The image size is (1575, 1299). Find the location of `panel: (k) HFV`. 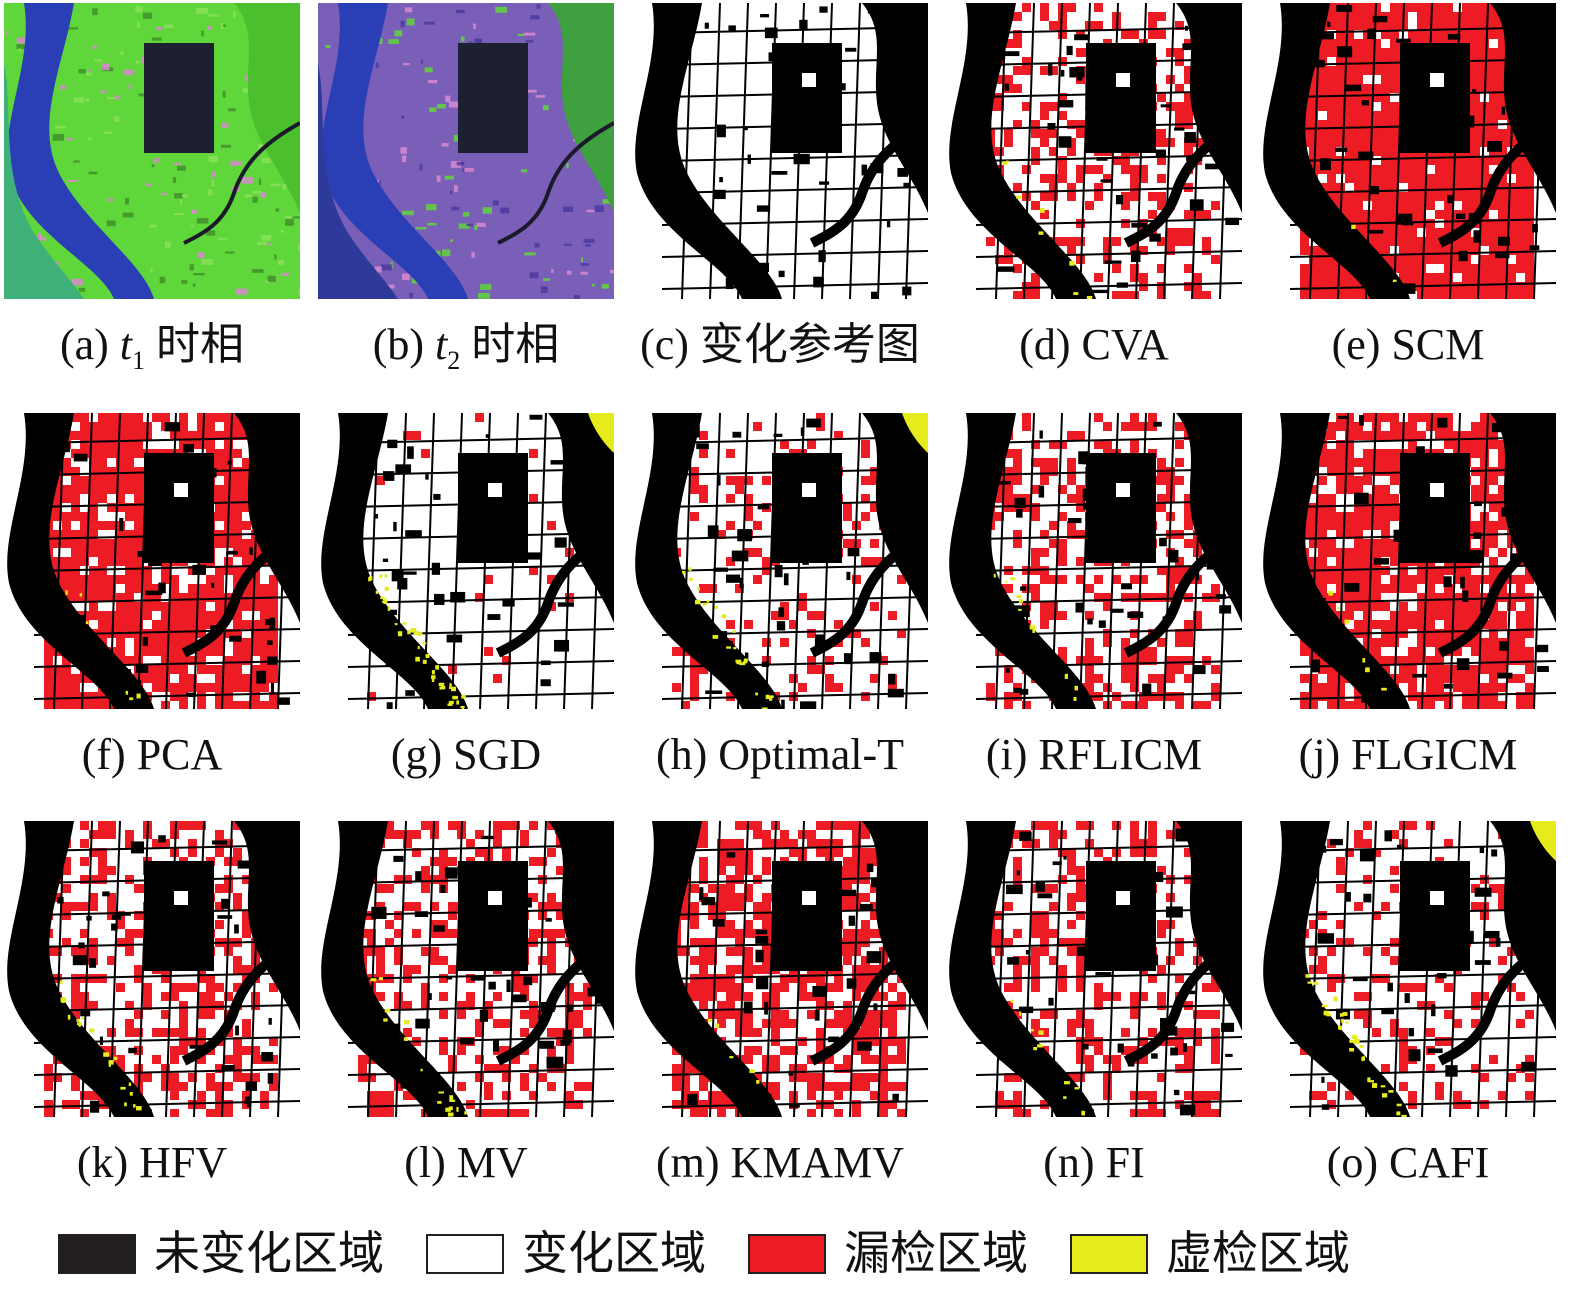

panel: (k) HFV is located at coordinates (152, 1011).